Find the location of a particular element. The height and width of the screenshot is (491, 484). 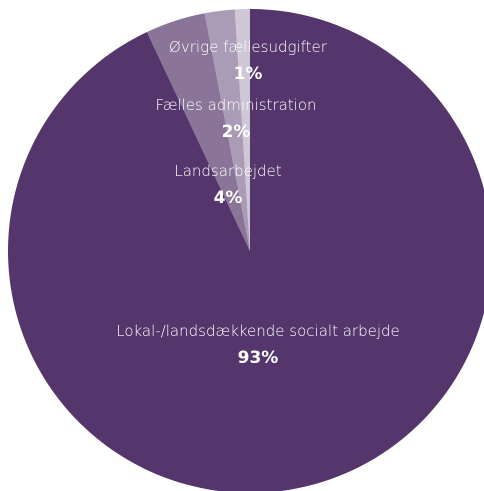

slice-label: Lokal-/landsdækkende socialt arbejde is located at coordinates (258, 331).